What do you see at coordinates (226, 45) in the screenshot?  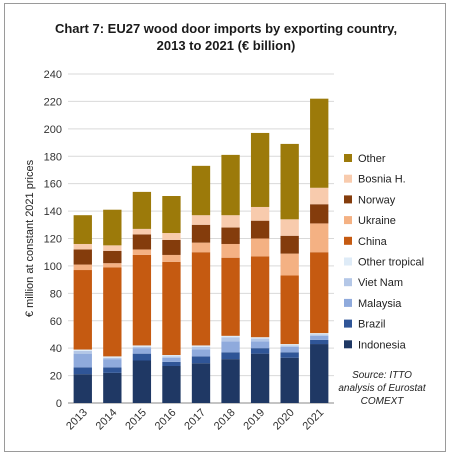 I see `chart-title-line-2: 2013 to 2021 (€ billion)` at bounding box center [226, 45].